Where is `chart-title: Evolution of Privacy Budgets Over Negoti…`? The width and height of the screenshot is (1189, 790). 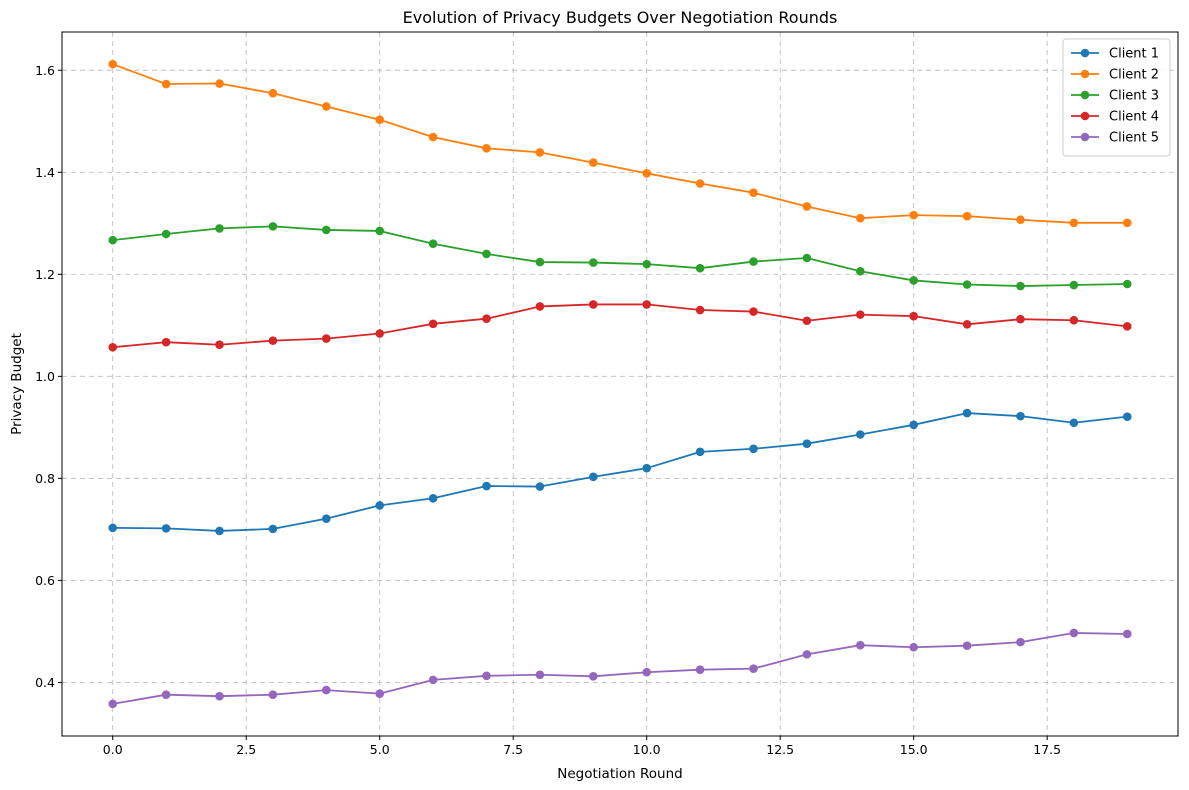
chart-title: Evolution of Privacy Budgets Over Negoti… is located at coordinates (620, 17).